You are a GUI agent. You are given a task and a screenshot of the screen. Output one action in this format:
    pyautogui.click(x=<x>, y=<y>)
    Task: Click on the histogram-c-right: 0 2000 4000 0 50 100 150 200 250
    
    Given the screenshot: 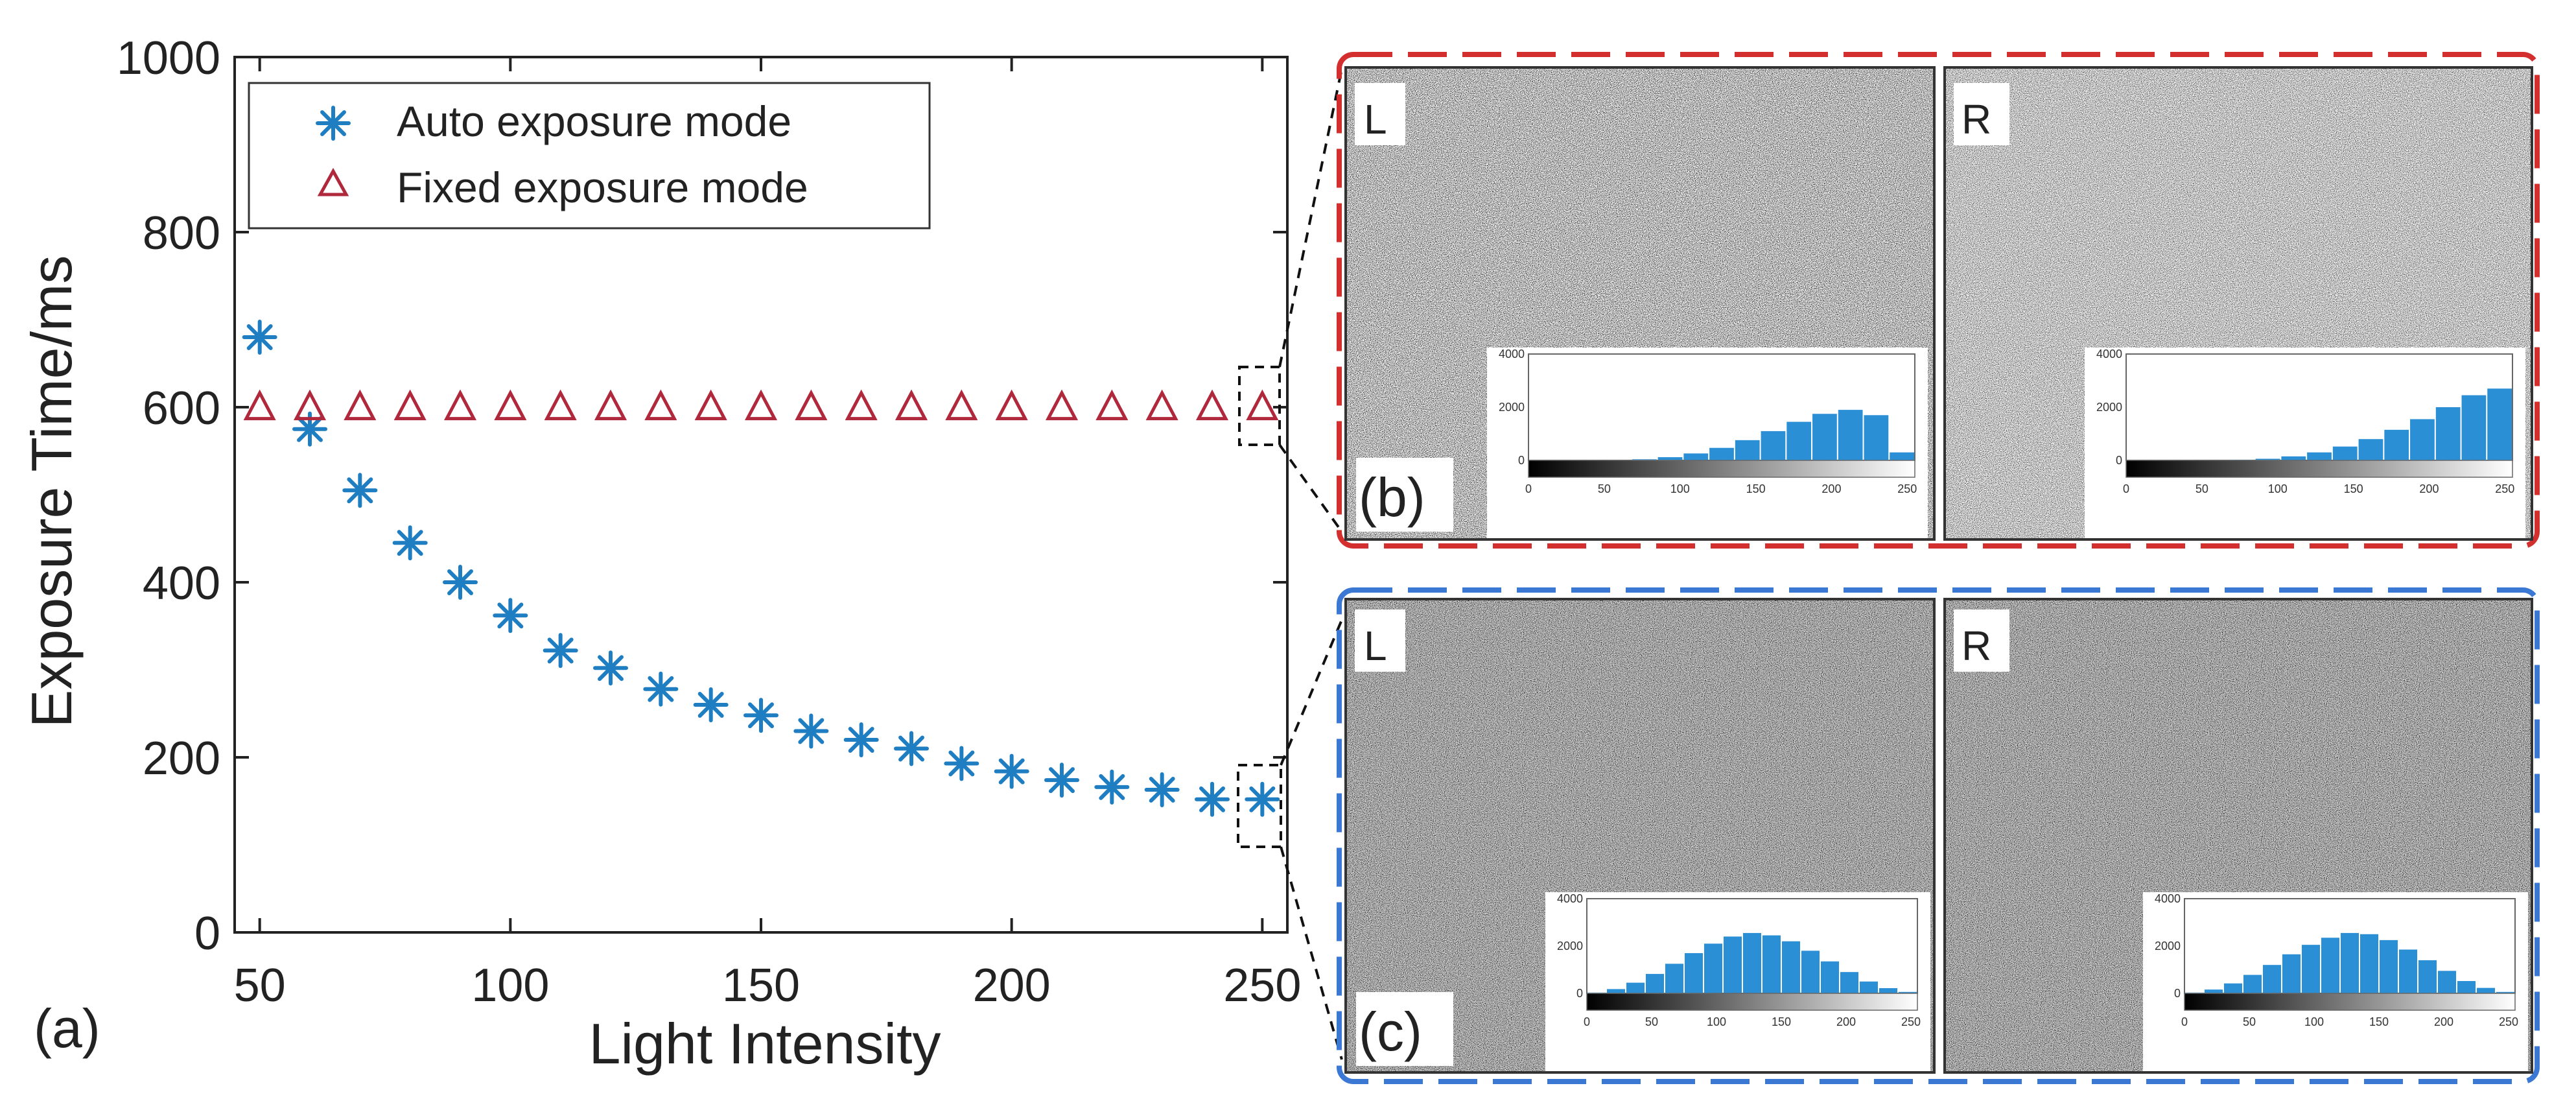 What is the action you would take?
    pyautogui.click(x=2335, y=982)
    